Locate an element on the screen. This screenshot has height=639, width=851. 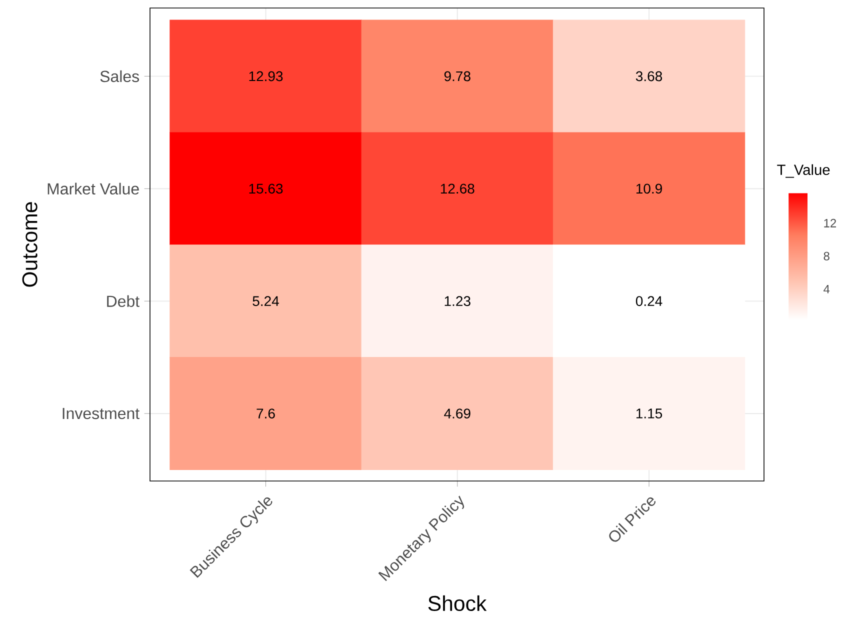
y-tick-label: Investment is located at coordinates (101, 414).